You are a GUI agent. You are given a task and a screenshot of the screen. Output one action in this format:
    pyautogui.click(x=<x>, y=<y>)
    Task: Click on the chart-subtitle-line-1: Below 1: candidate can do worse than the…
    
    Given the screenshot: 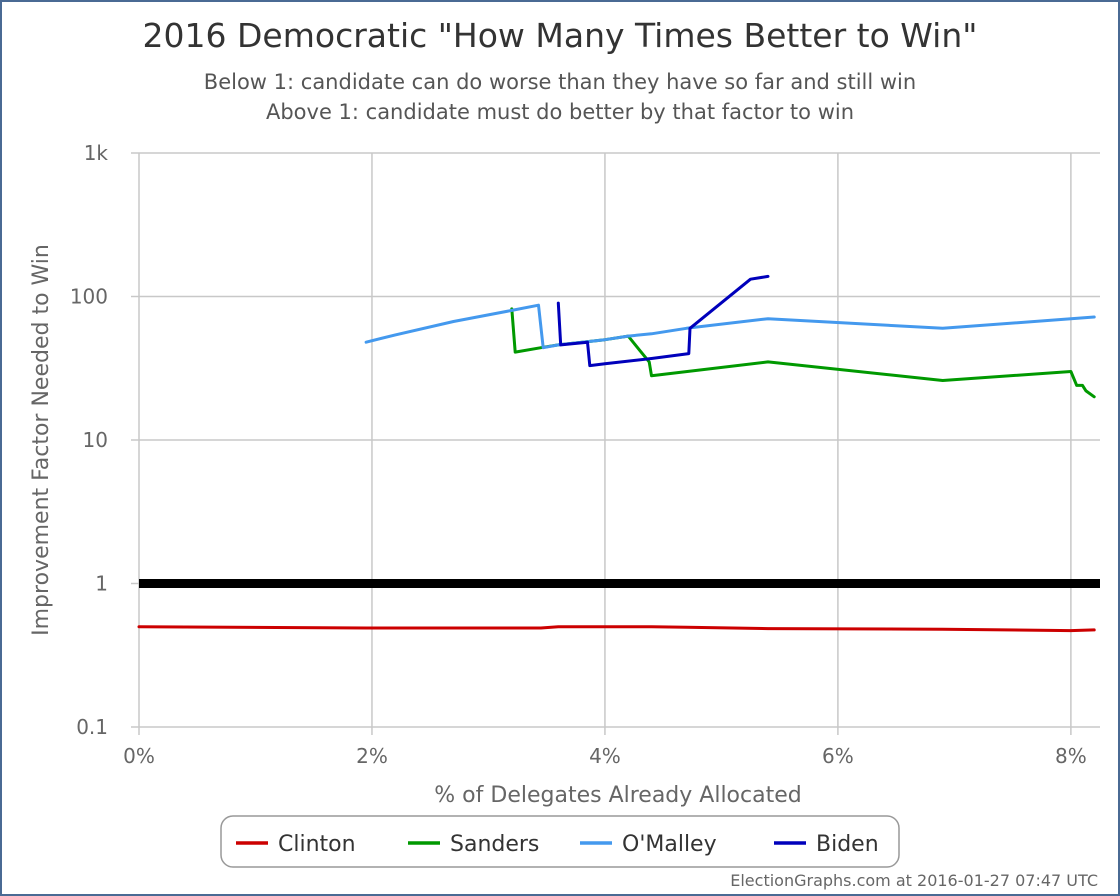 What is the action you would take?
    pyautogui.click(x=560, y=82)
    